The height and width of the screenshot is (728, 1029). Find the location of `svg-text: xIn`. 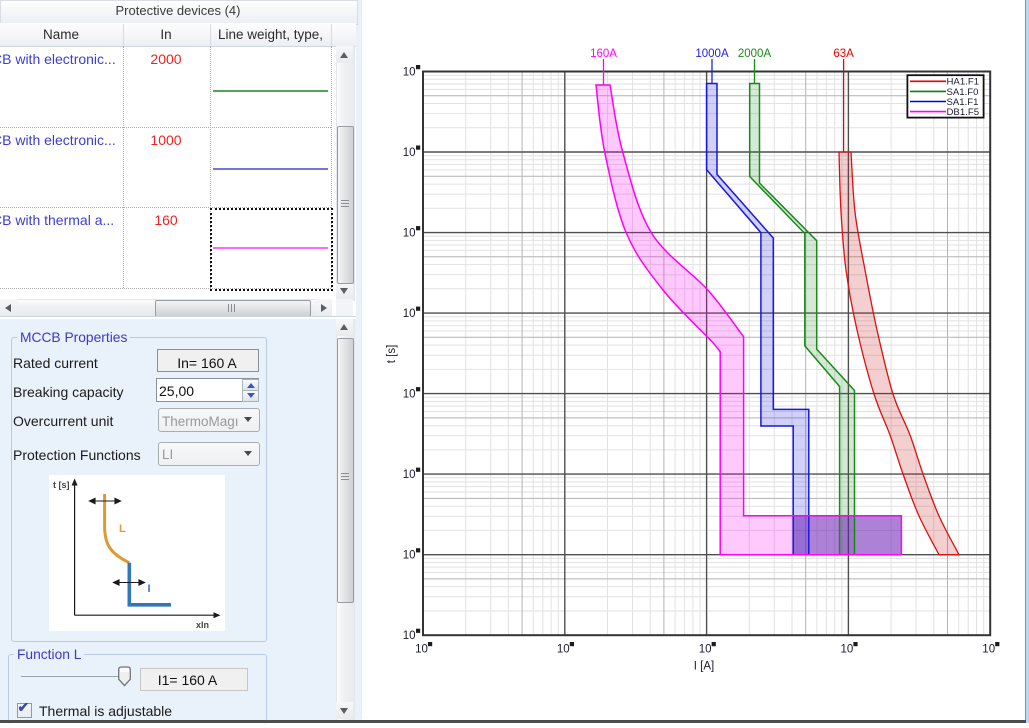

svg-text: xIn is located at coordinates (202, 625).